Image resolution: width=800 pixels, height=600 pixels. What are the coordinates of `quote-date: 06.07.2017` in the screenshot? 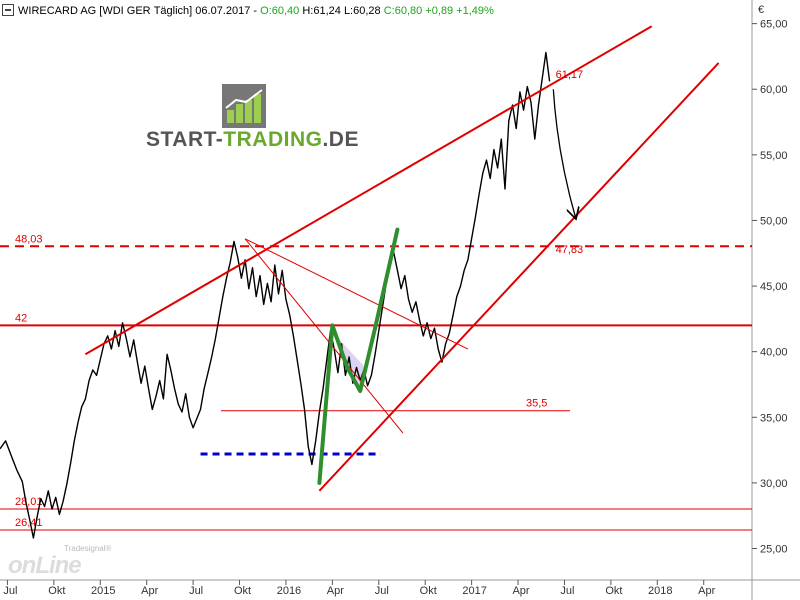 It's located at (223, 11).